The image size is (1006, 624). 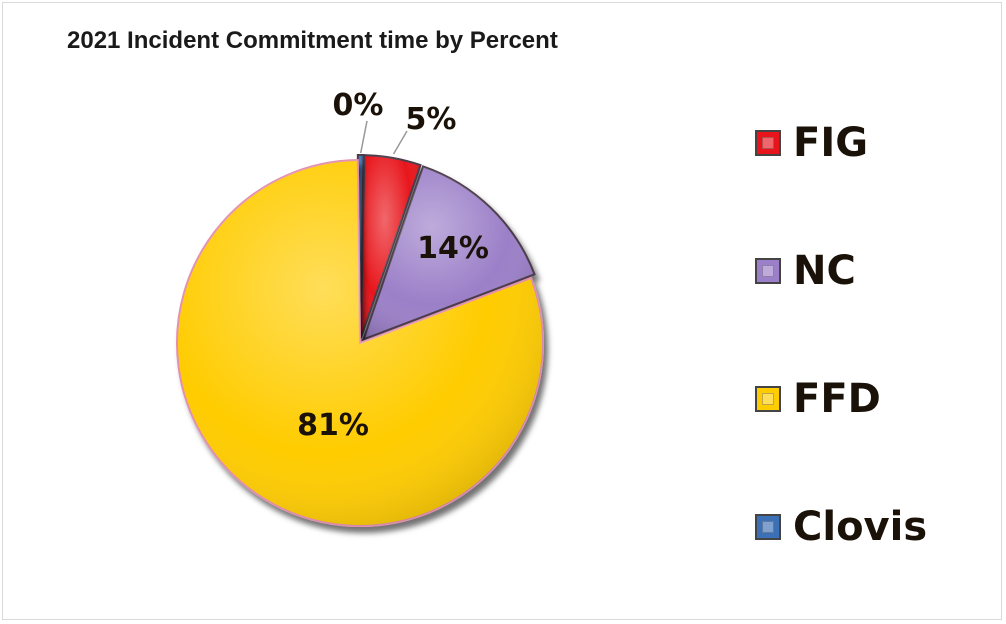 What do you see at coordinates (860, 527) in the screenshot?
I see `legend-label-clovis: Clovis` at bounding box center [860, 527].